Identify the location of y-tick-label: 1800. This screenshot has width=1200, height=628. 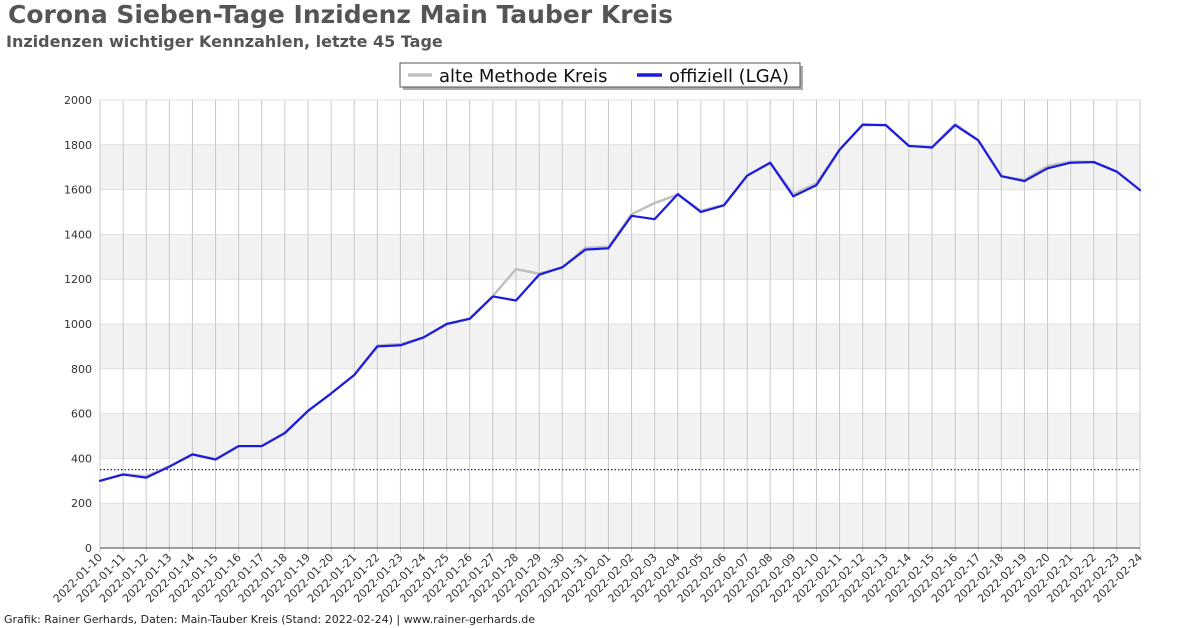
(78, 145).